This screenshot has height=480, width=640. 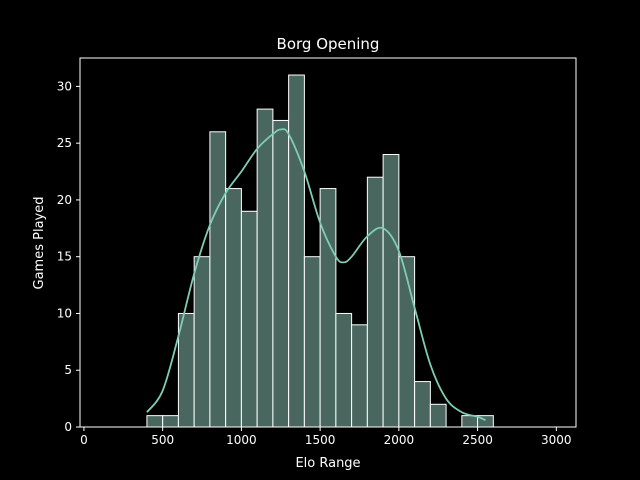 What do you see at coordinates (84, 440) in the screenshot?
I see `x-tick-label: 0` at bounding box center [84, 440].